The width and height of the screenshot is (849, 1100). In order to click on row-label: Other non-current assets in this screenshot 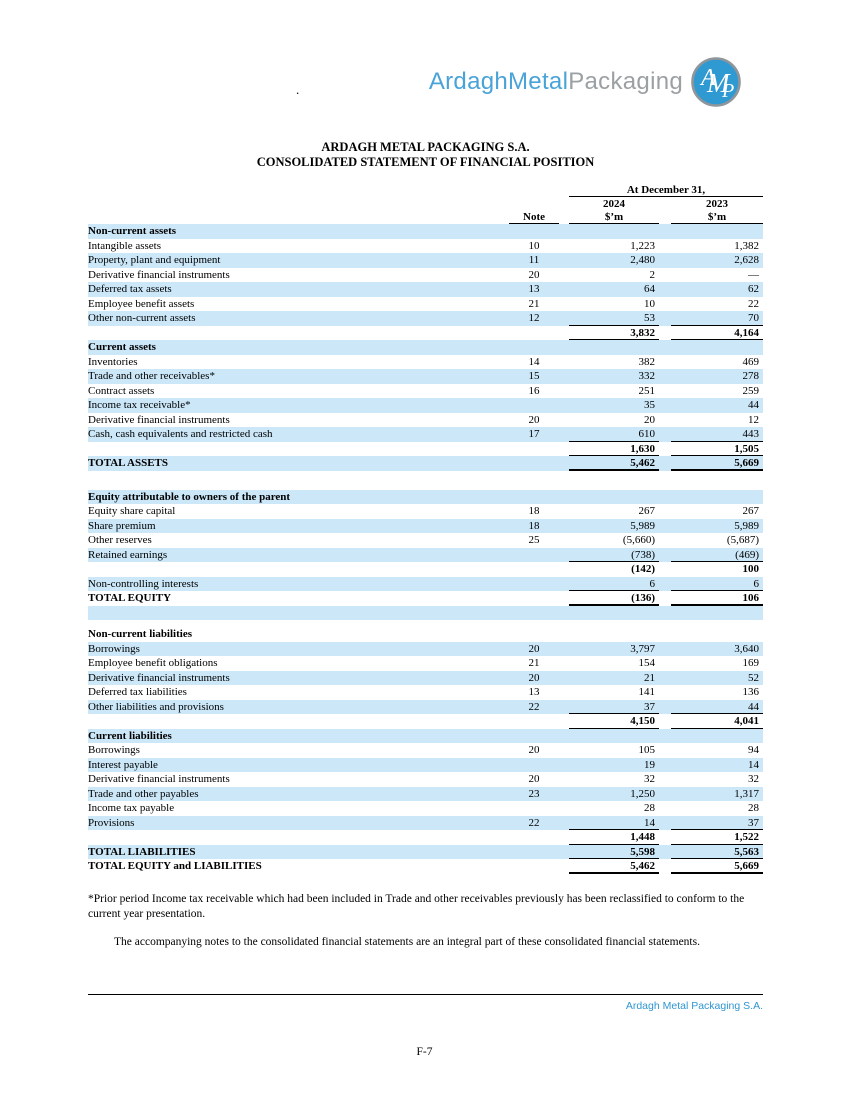, I will do `click(142, 318)`.